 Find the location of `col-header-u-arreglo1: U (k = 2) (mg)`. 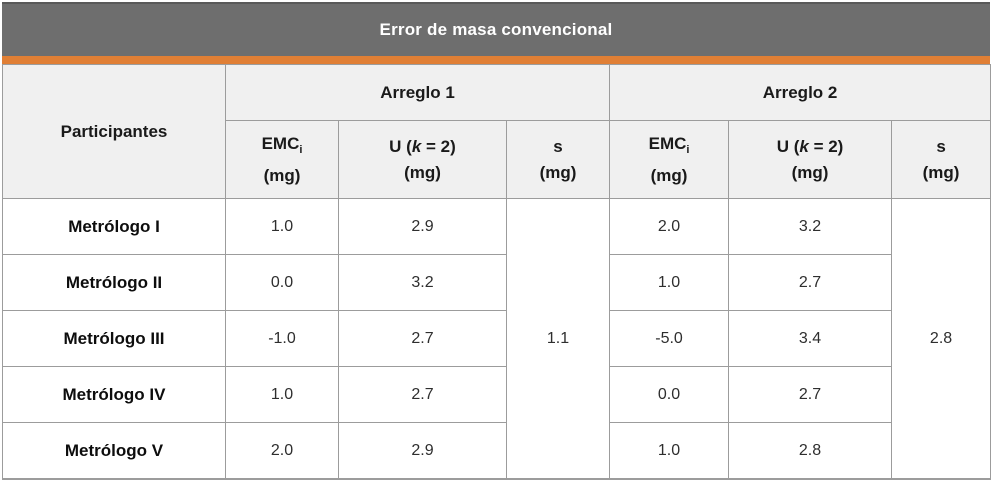

col-header-u-arreglo1: U (k = 2) (mg) is located at coordinates (422, 159).